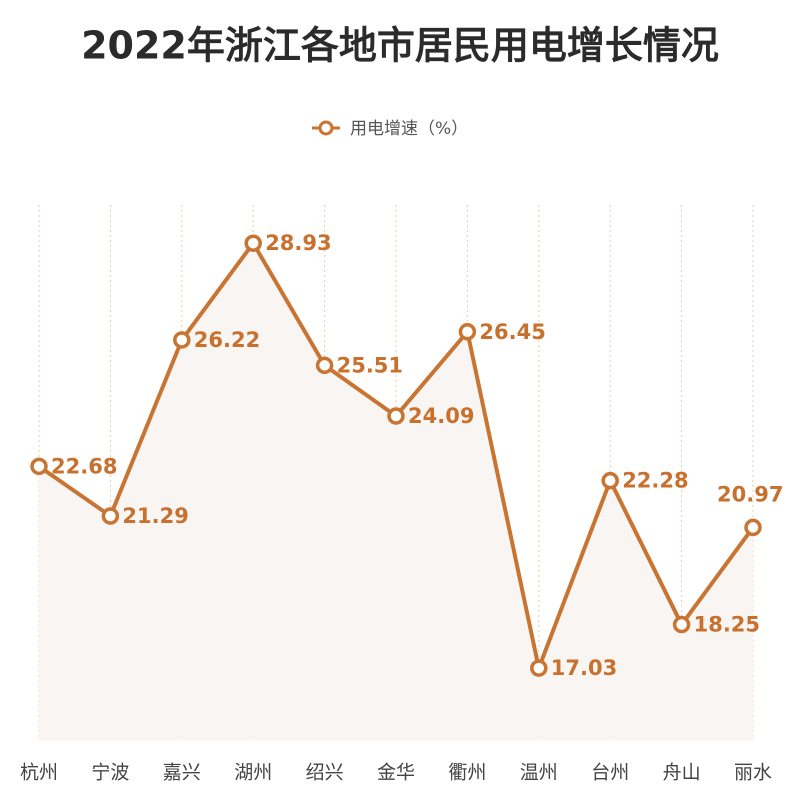 The width and height of the screenshot is (800, 812). I want to click on value-label: 20.97, so click(750, 494).